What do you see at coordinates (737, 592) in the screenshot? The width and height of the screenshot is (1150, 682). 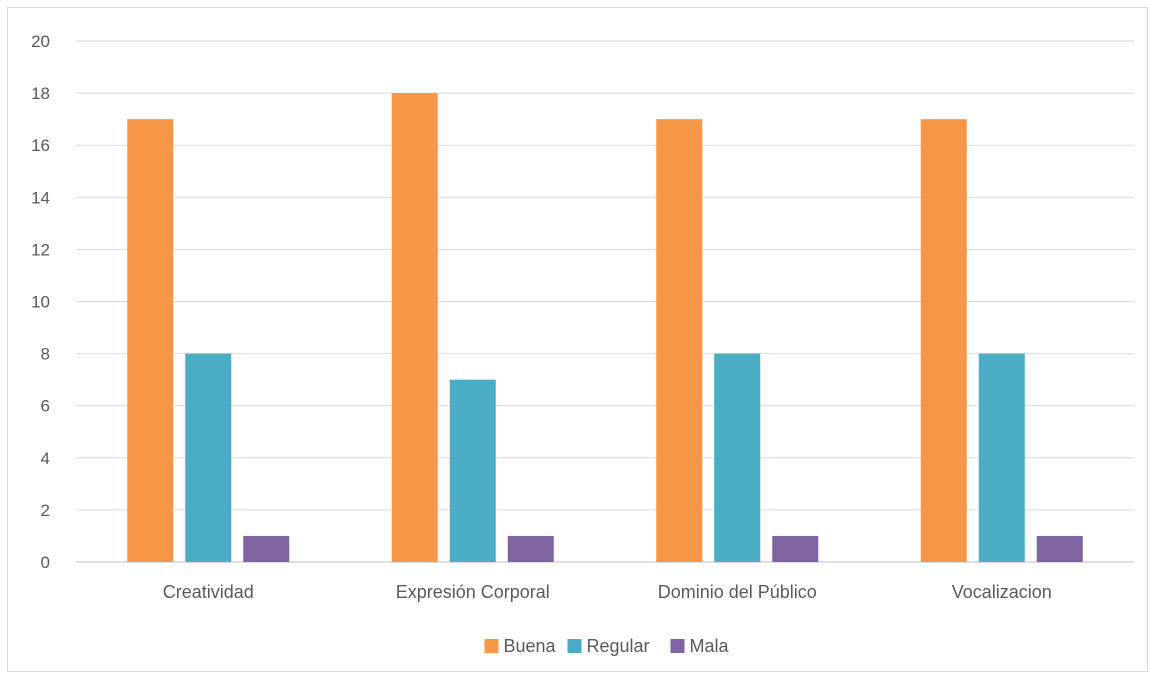 I see `x-category-label: Dominio del Público` at bounding box center [737, 592].